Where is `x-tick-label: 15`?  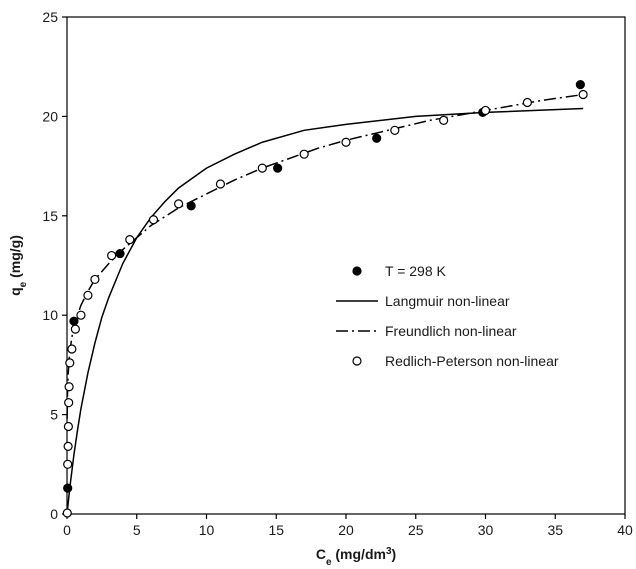
x-tick-label: 15 is located at coordinates (276, 530).